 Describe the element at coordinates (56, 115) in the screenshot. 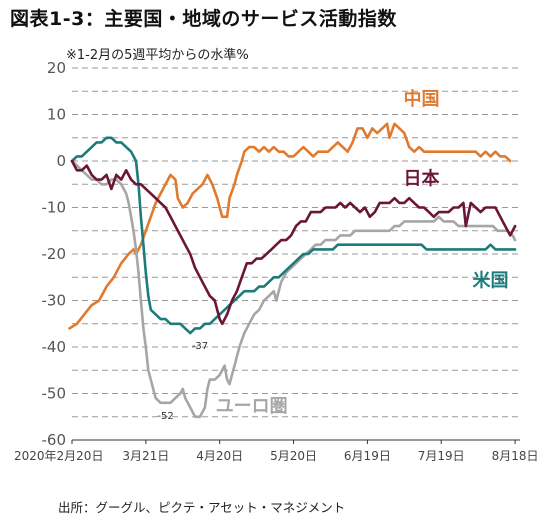

I see `y-tick-label: 10` at that location.